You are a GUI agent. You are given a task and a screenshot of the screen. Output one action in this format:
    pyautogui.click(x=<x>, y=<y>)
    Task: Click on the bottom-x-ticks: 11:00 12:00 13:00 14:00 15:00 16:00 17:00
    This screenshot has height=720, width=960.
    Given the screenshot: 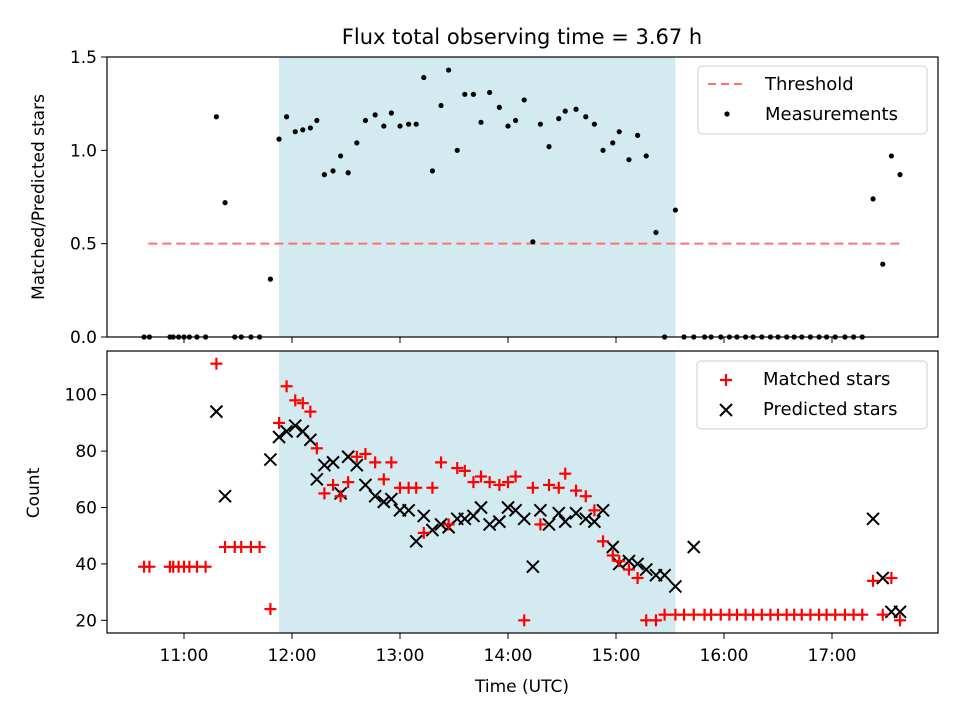 What is the action you would take?
    pyautogui.click(x=508, y=649)
    